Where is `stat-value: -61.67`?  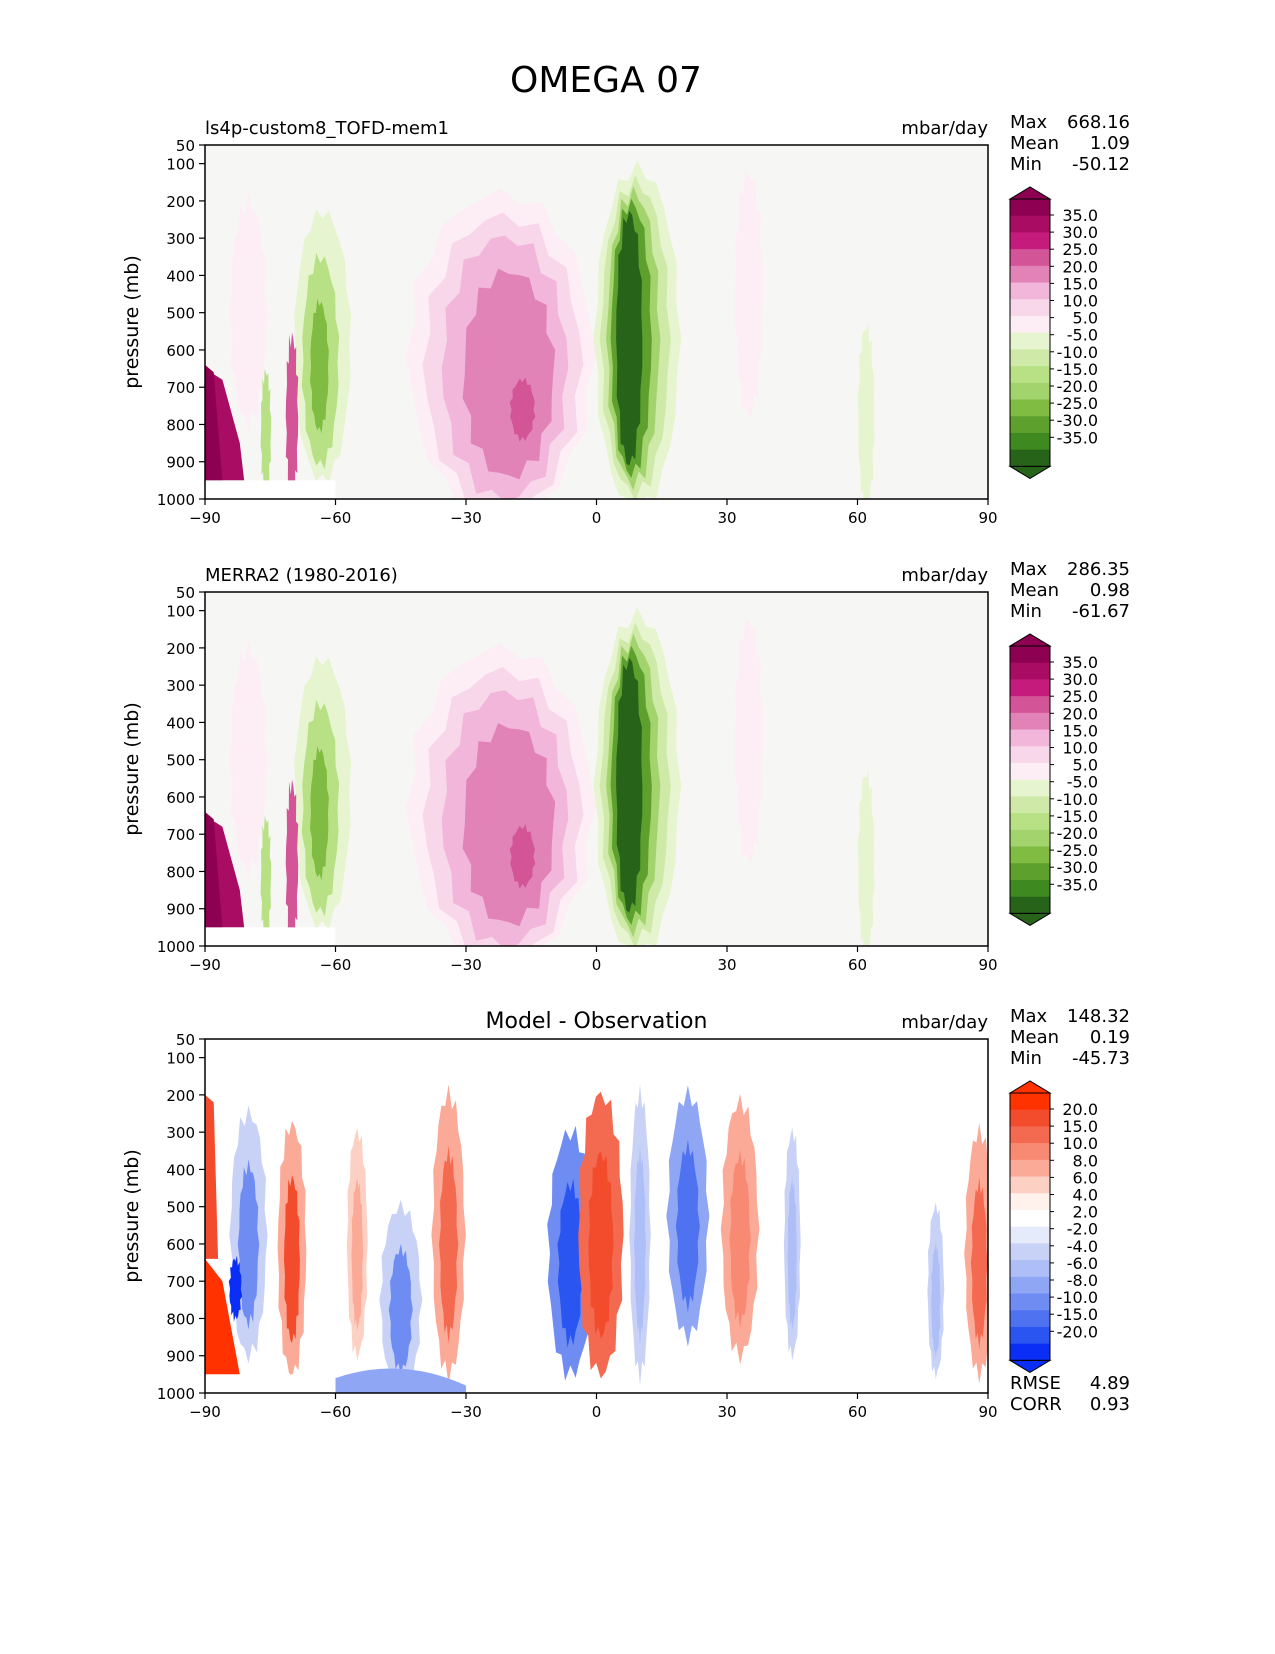
stat-value: -61.67 is located at coordinates (1101, 611).